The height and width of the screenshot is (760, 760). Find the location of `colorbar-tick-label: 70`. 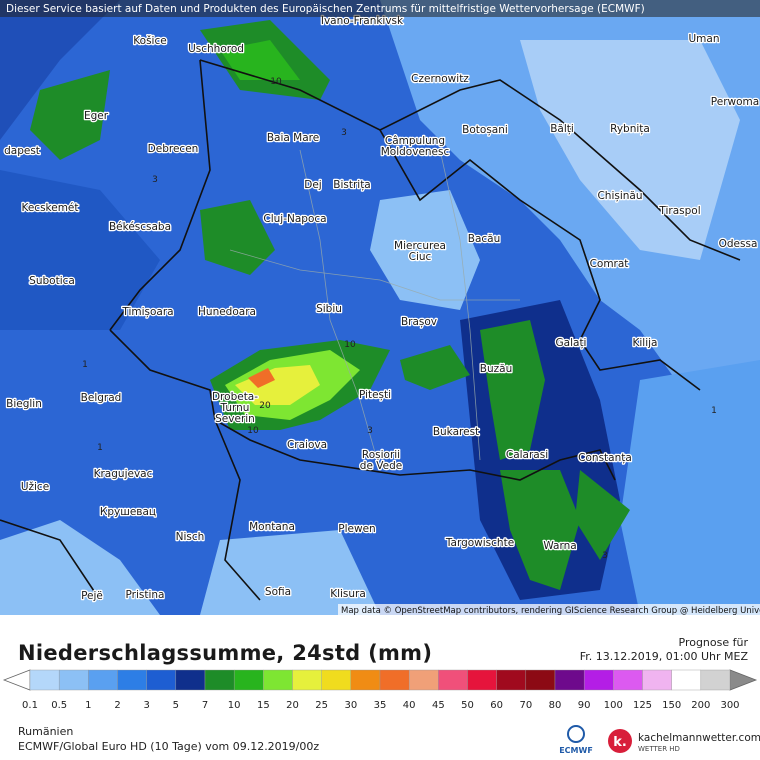

colorbar-tick-label: 70 is located at coordinates (525, 705).